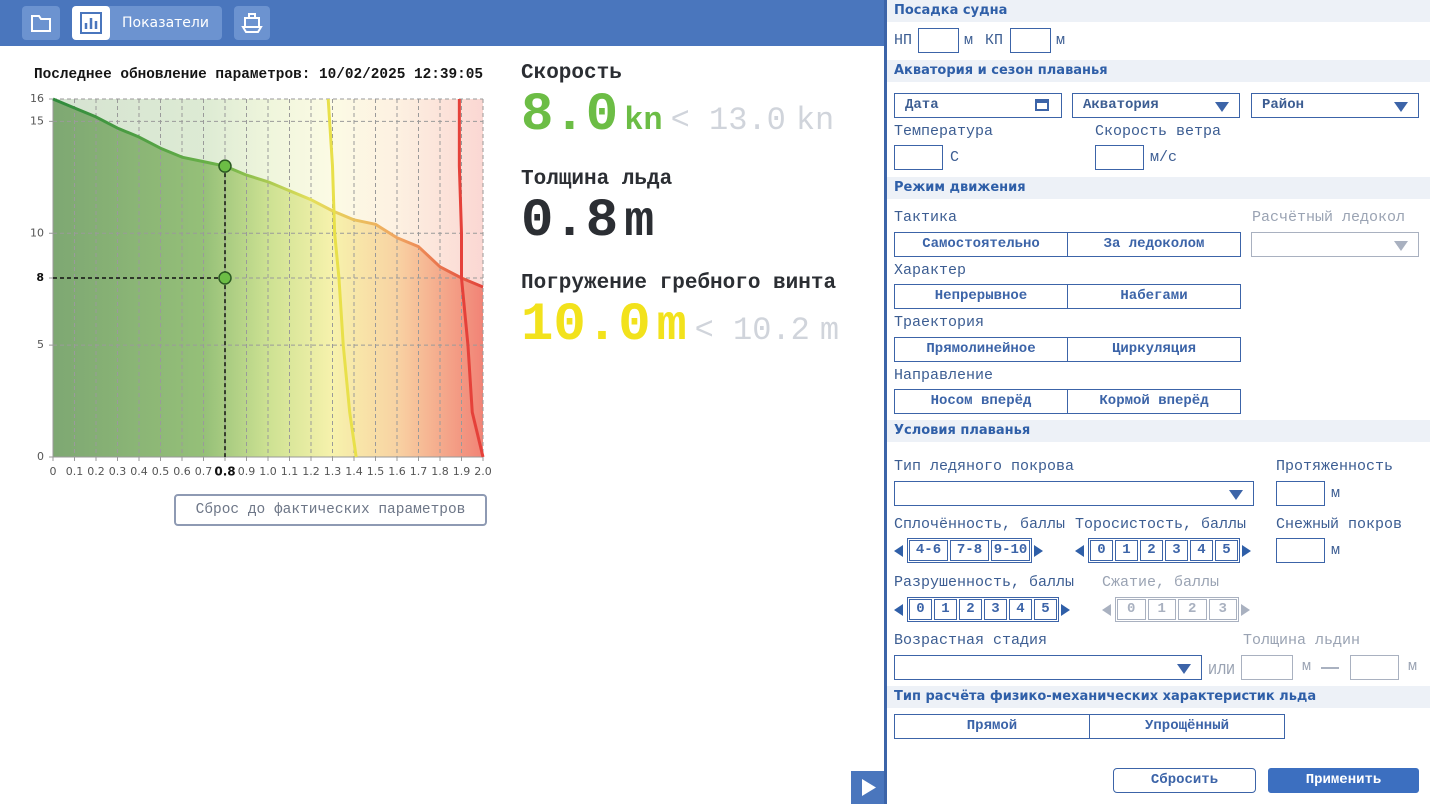 This screenshot has height=809, width=1430. What do you see at coordinates (981, 244) in the screenshot?
I see `option-button: Самостоятельно` at bounding box center [981, 244].